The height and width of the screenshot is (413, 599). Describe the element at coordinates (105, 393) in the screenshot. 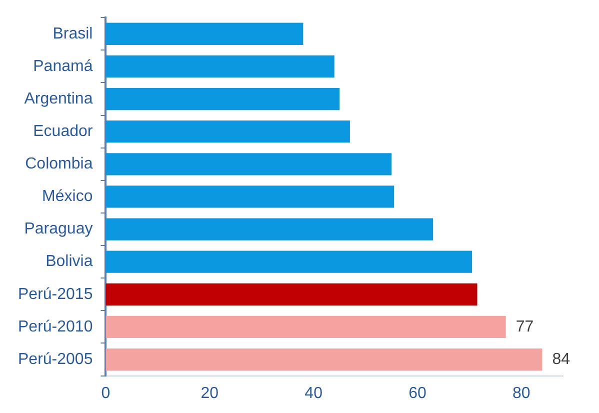

I see `x-tick-label: 0` at that location.